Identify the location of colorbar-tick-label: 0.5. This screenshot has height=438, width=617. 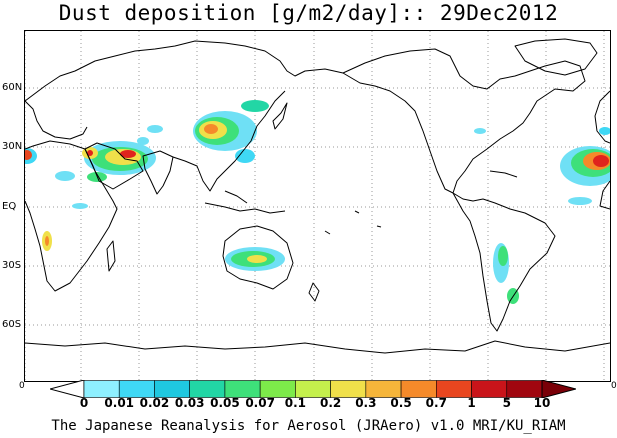
(401, 403).